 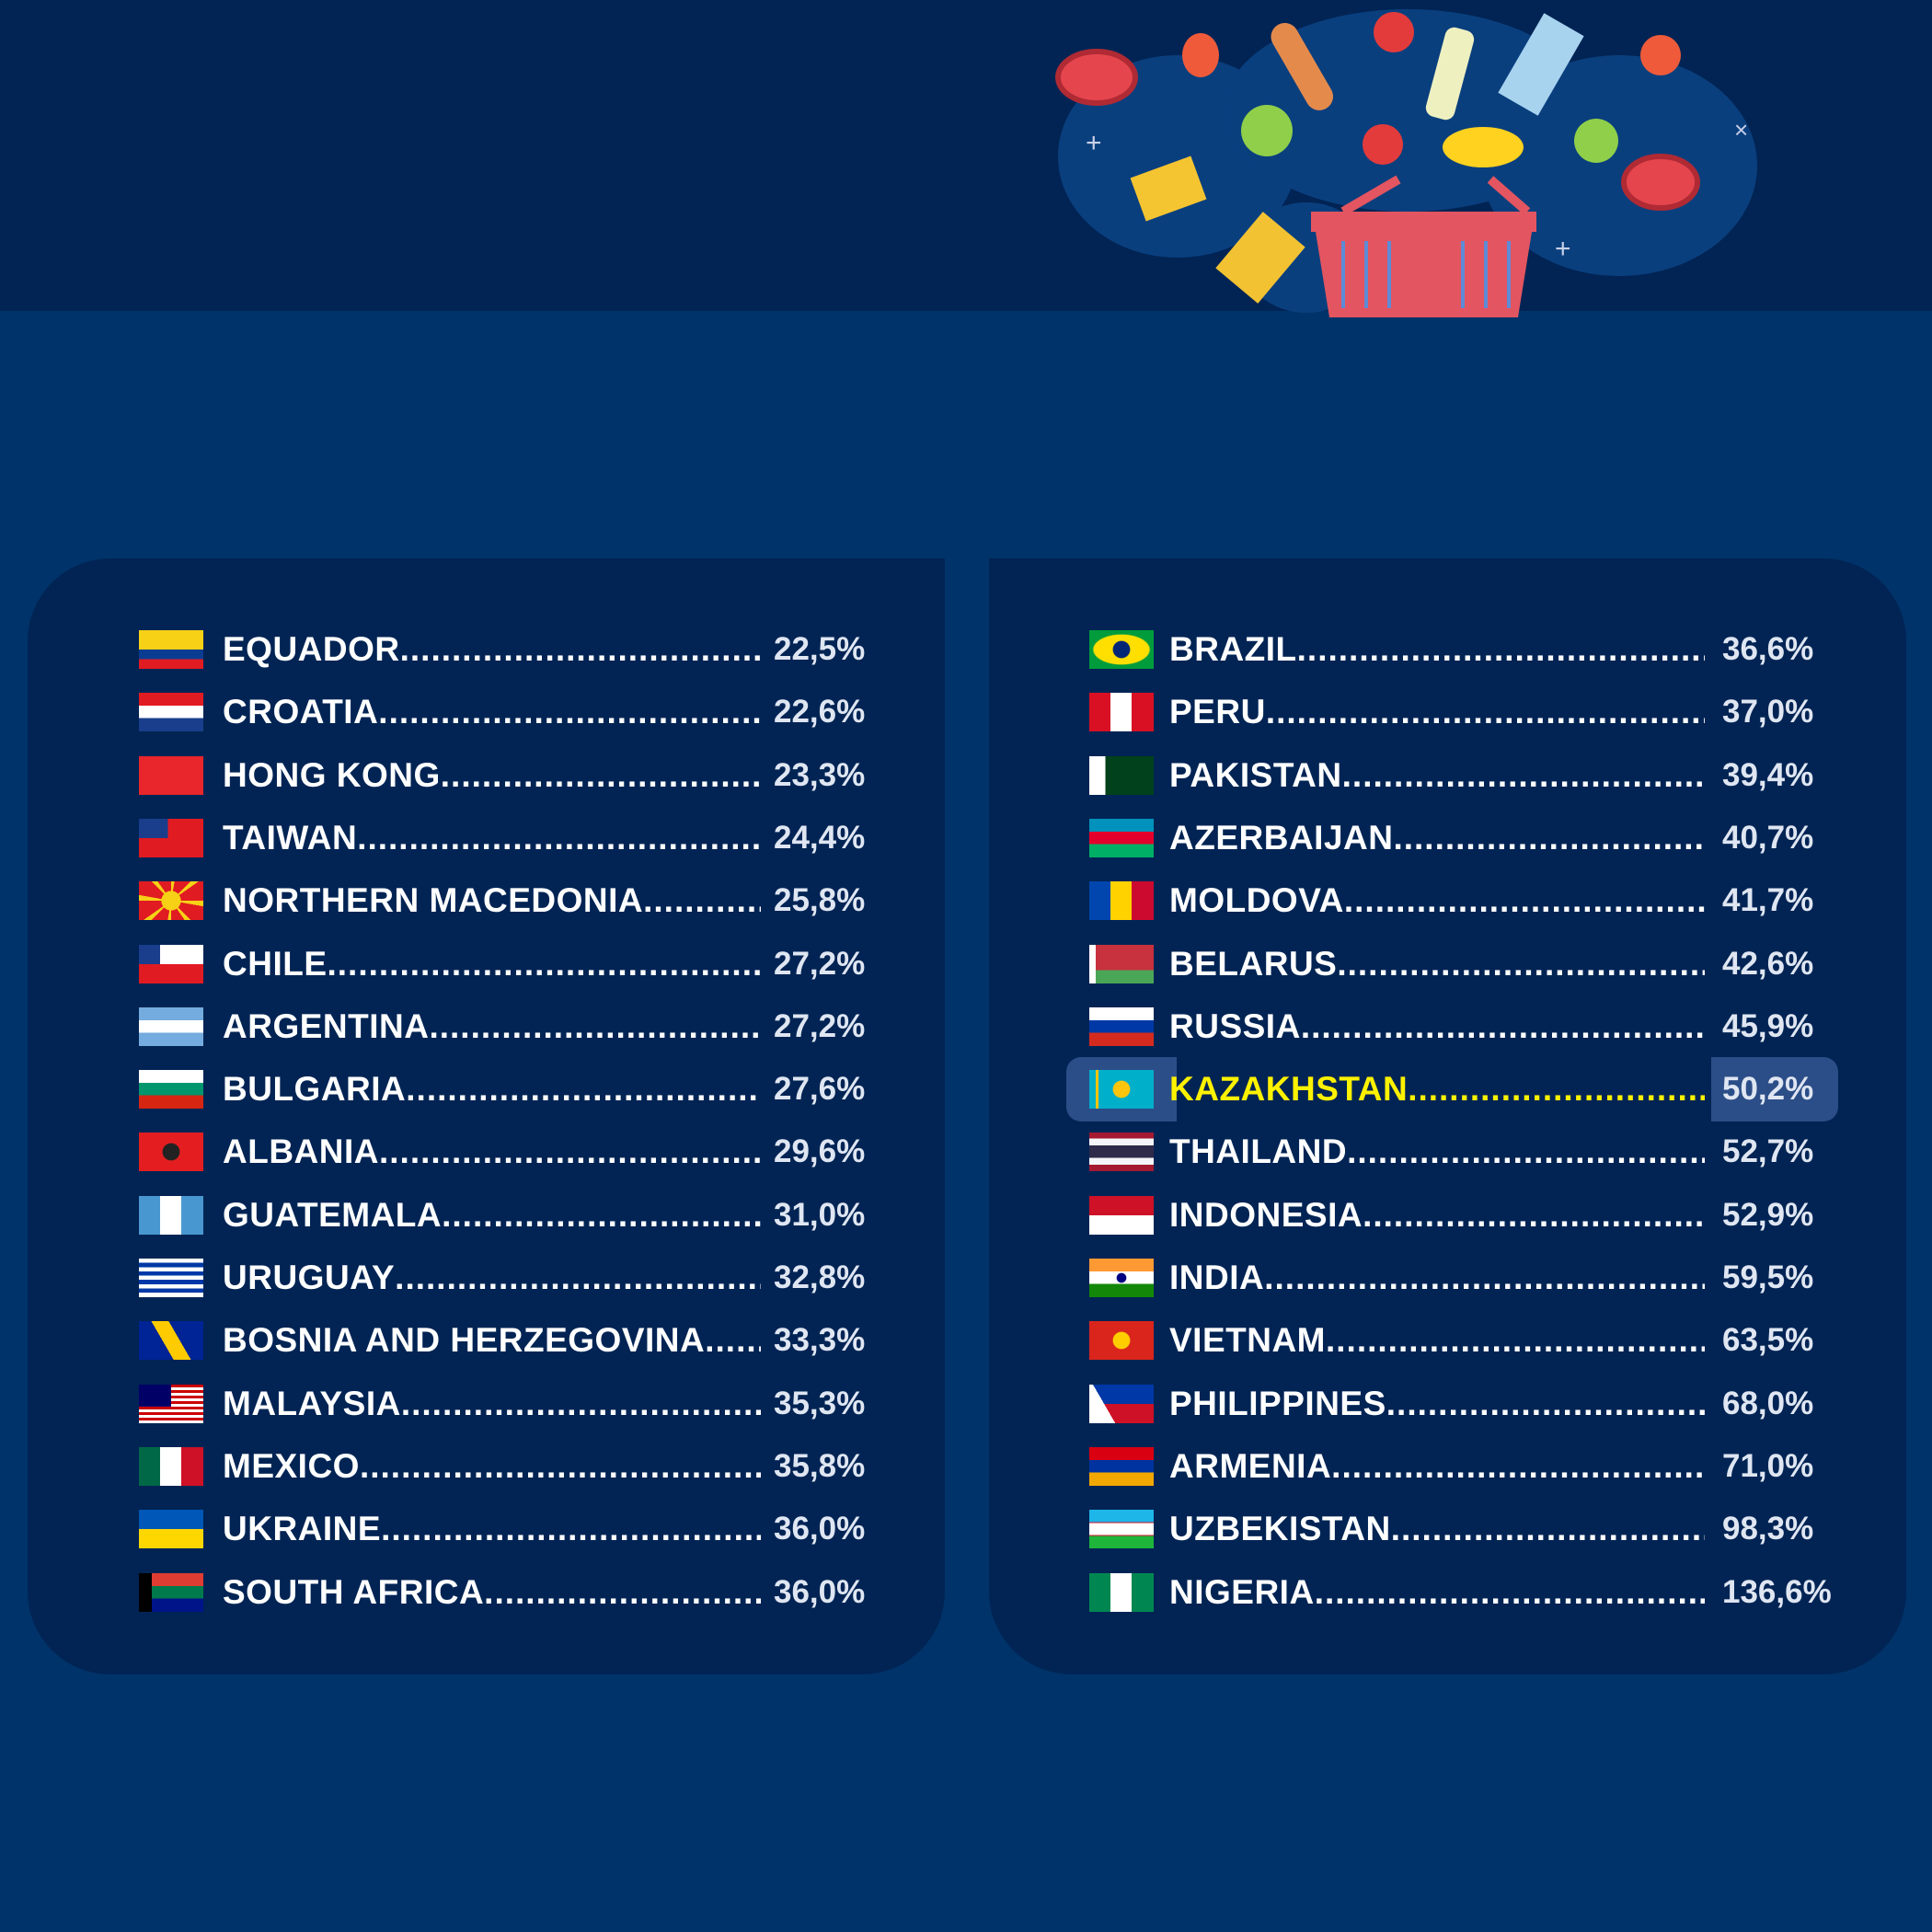 What do you see at coordinates (1768, 1277) in the screenshot?
I see `percentage-value: 59,5%` at bounding box center [1768, 1277].